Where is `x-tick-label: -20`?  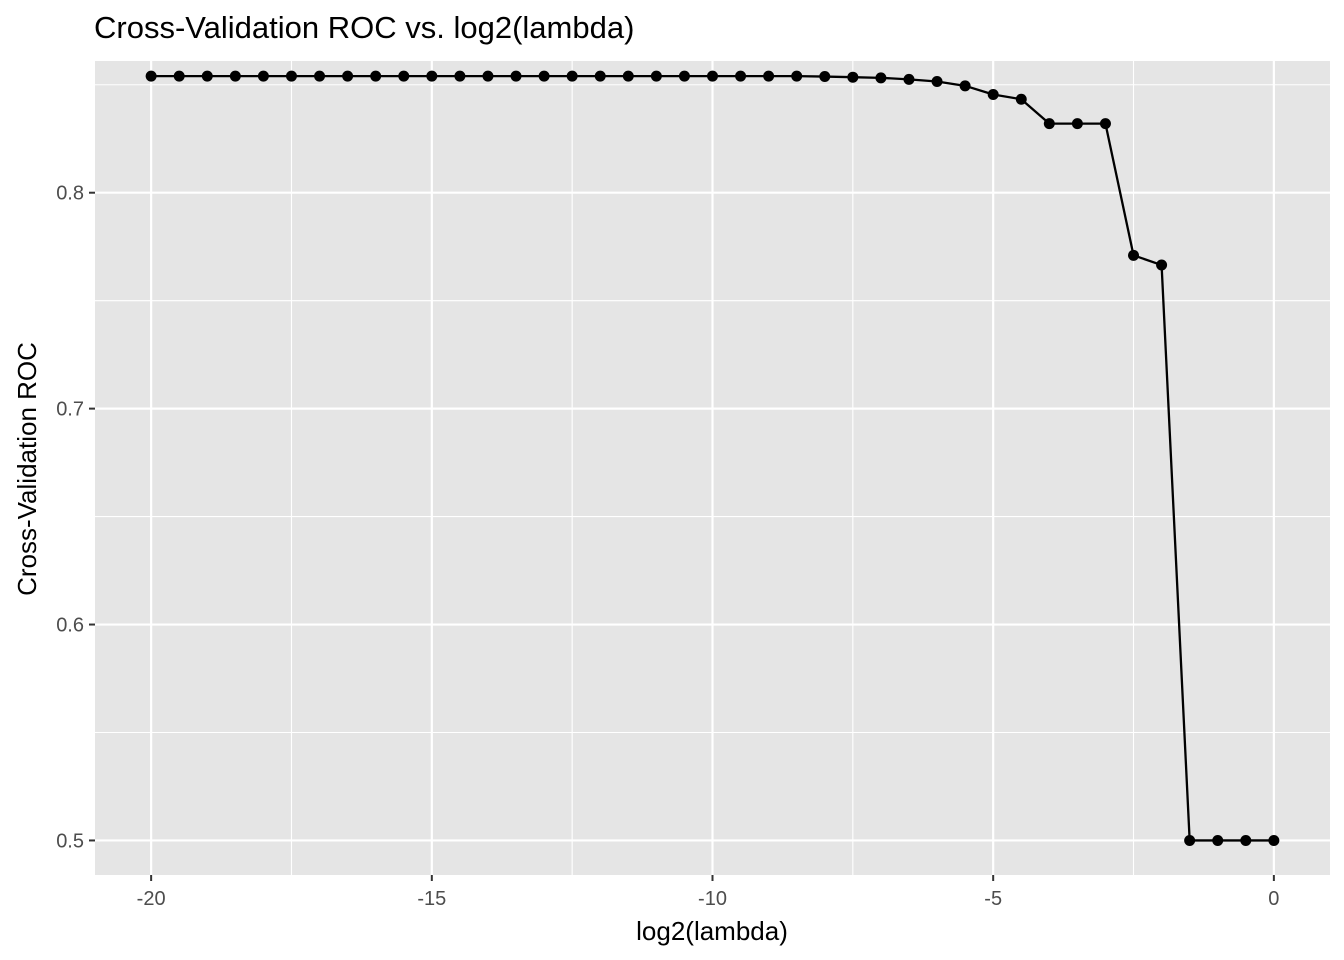
x-tick-label: -20 is located at coordinates (151, 899).